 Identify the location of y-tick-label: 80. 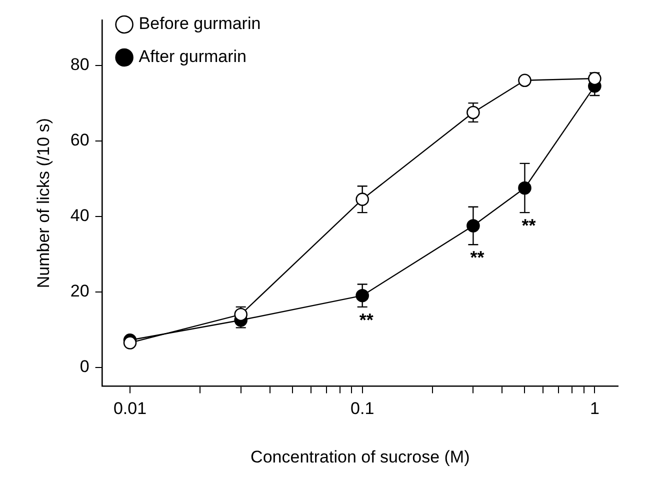
(80, 64).